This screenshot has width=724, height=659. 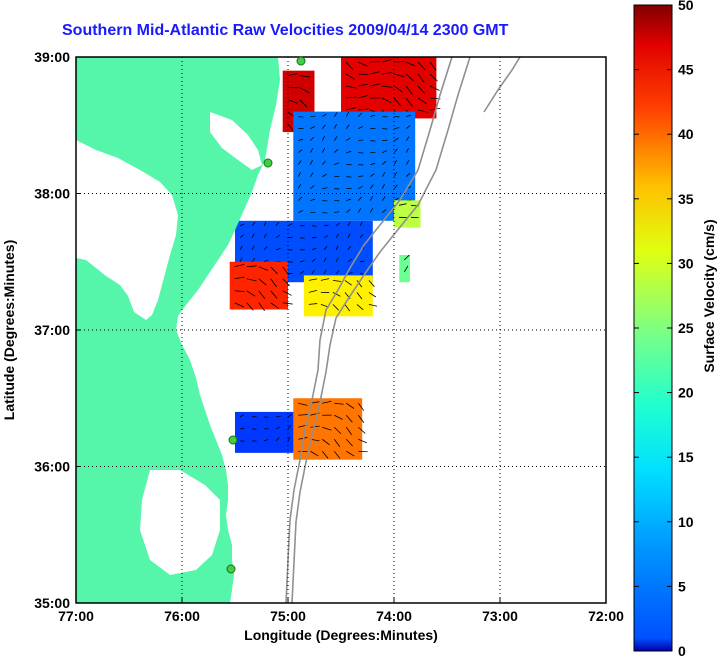 I want to click on y-tick-label: 39:00, so click(x=52, y=57).